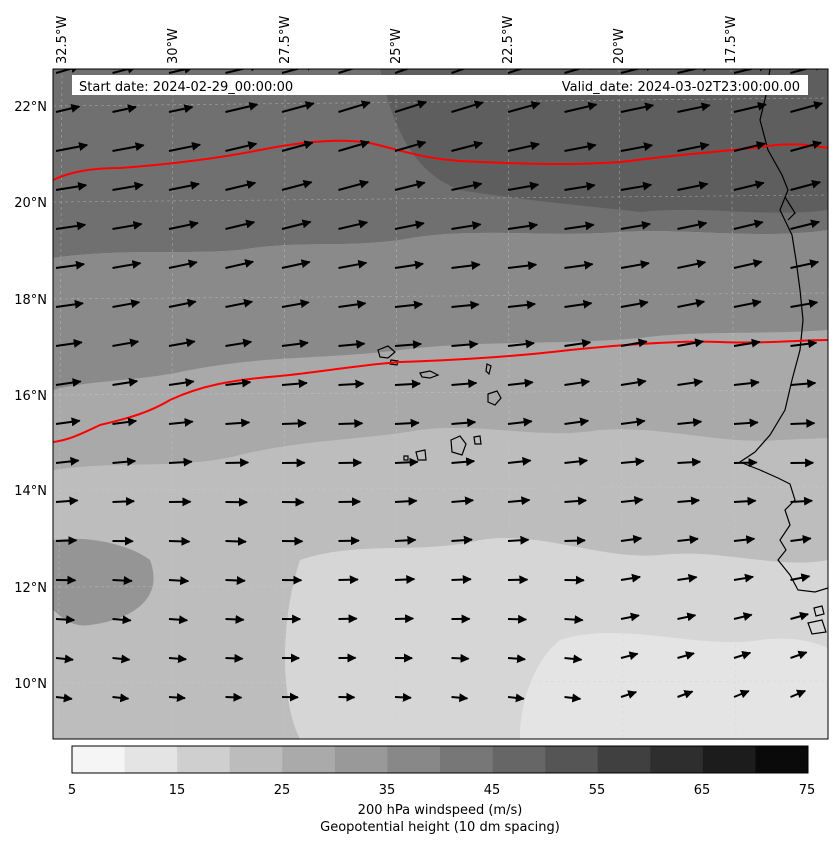 Image resolution: width=837 pixels, height=843 pixels. I want to click on geopotential-label: Geopotential height (10 dm spacing), so click(440, 827).